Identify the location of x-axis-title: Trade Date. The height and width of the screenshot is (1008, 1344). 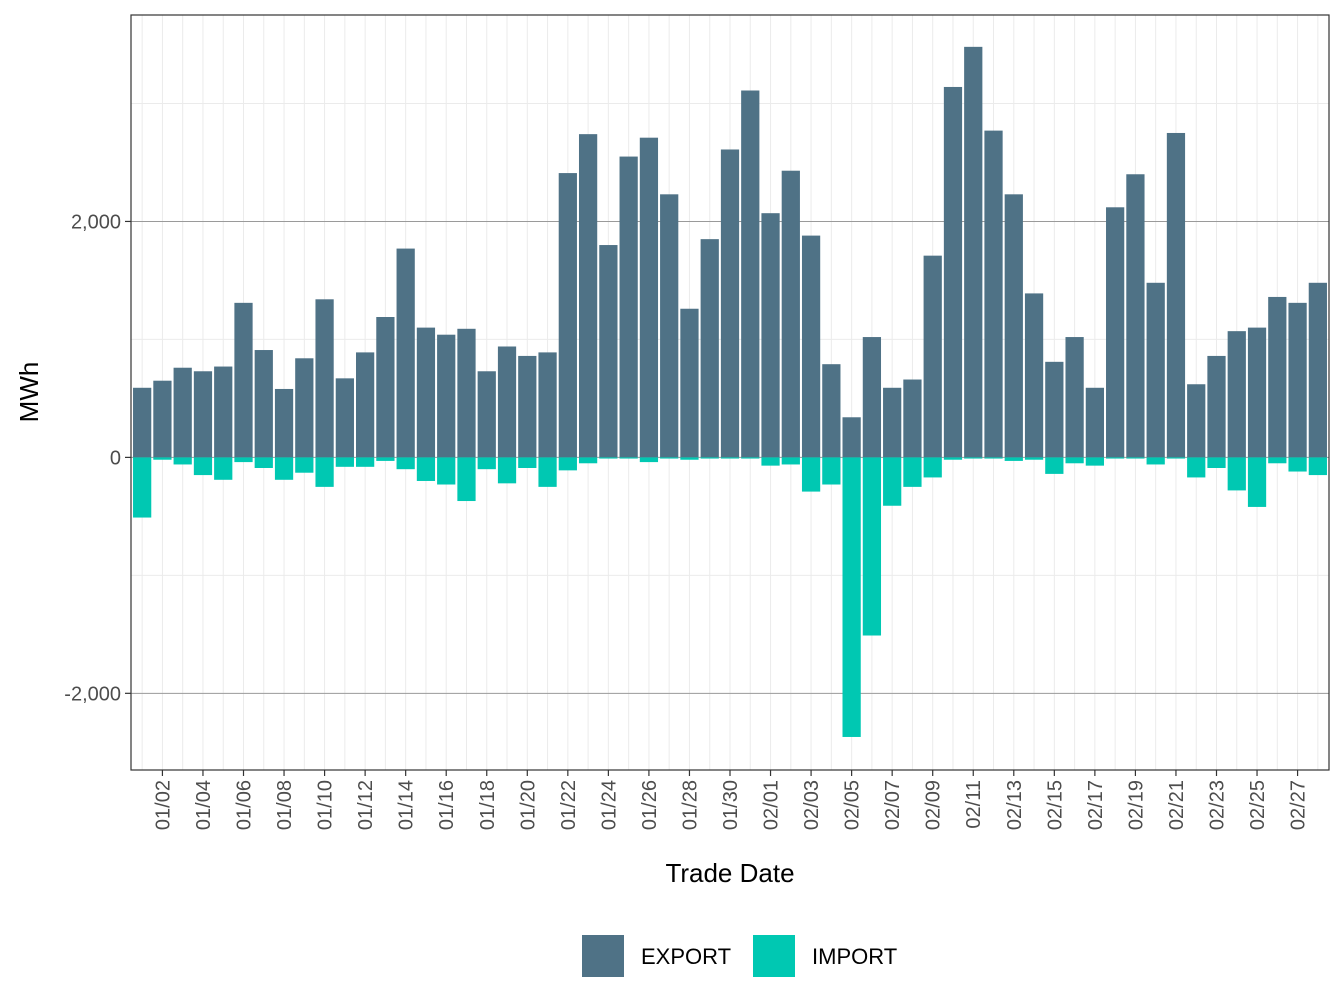
(729, 873).